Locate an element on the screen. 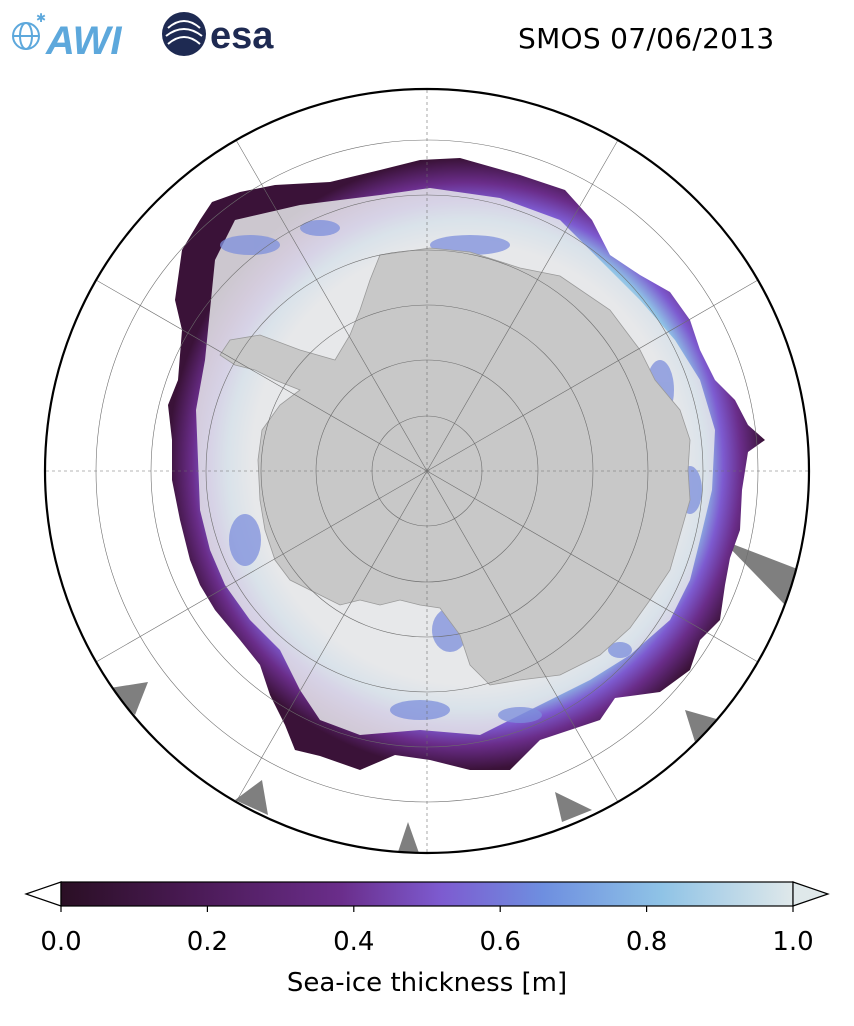 The width and height of the screenshot is (854, 1026). esa-logo: esa is located at coordinates (218, 34).